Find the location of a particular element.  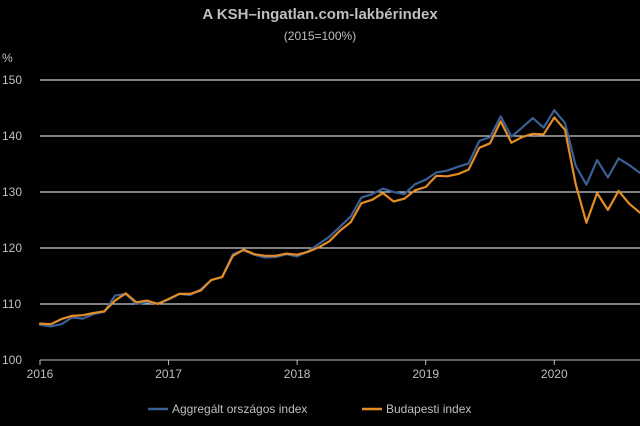

y-tick-label: 150 is located at coordinates (12, 80).